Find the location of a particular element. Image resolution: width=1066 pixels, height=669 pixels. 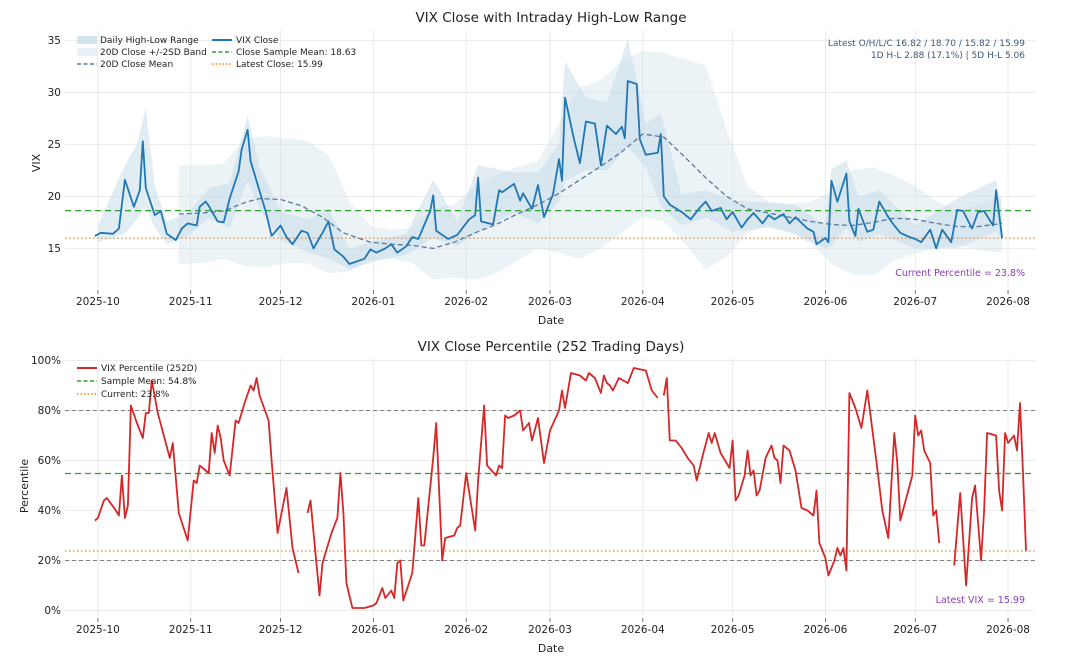

top-percentile-annotation: Current Percentile = 23.8% is located at coordinates (960, 273).